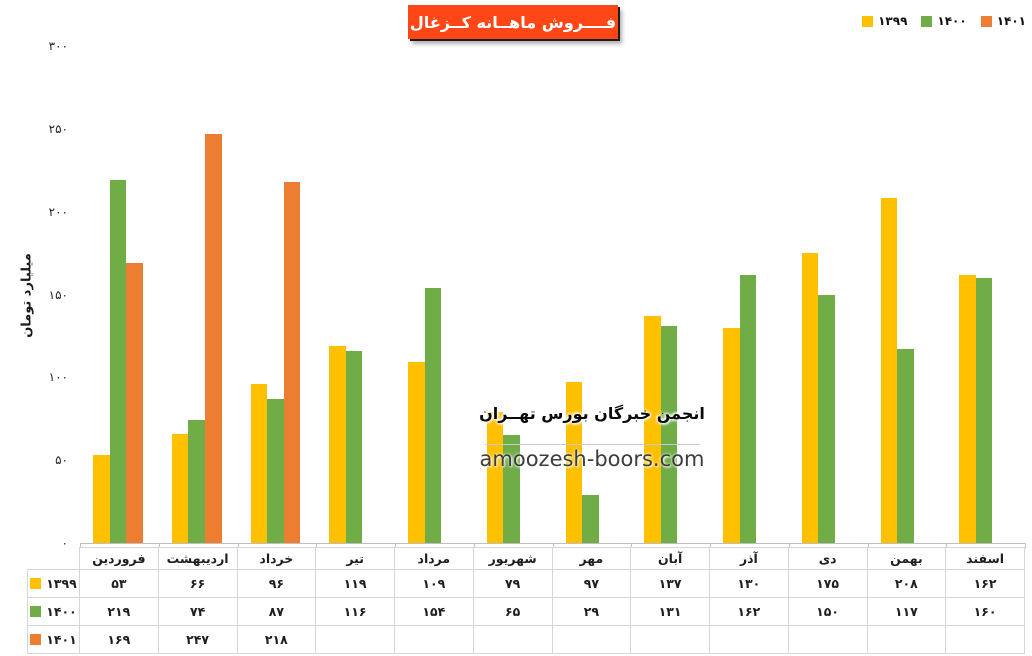 The image size is (1032, 656). I want to click on legend-item: ۱۳۹۹, so click(884, 21).